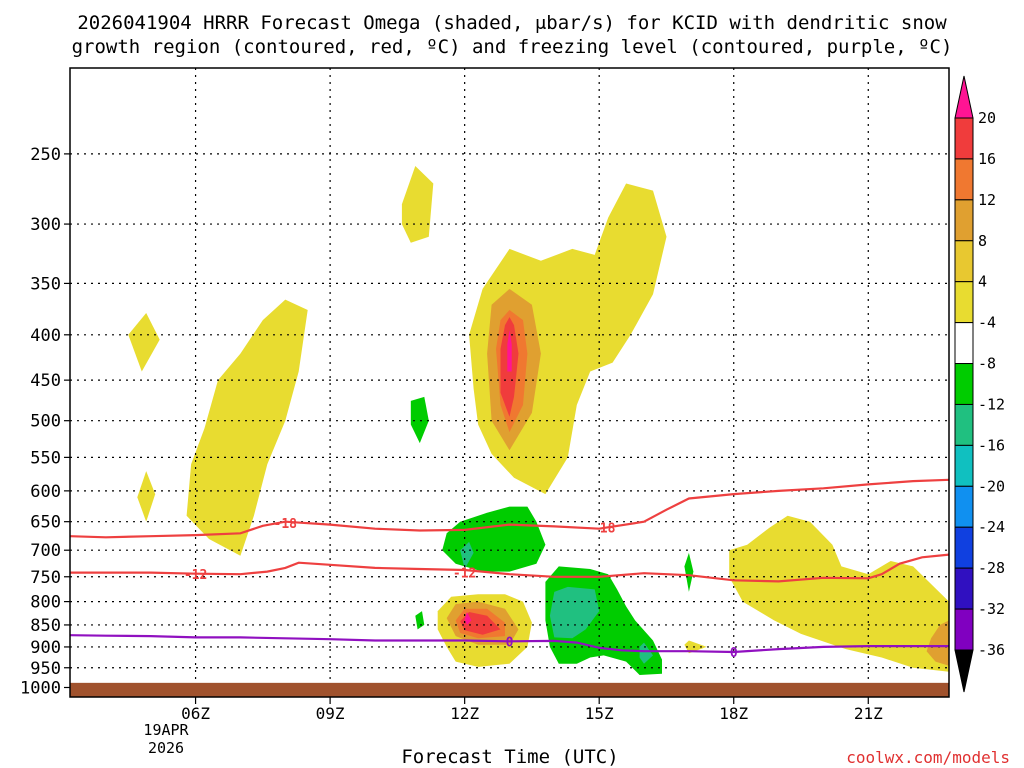 The width and height of the screenshot is (1024, 768). What do you see at coordinates (467, 555) in the screenshot?
I see `omega-teal-12z` at bounding box center [467, 555].